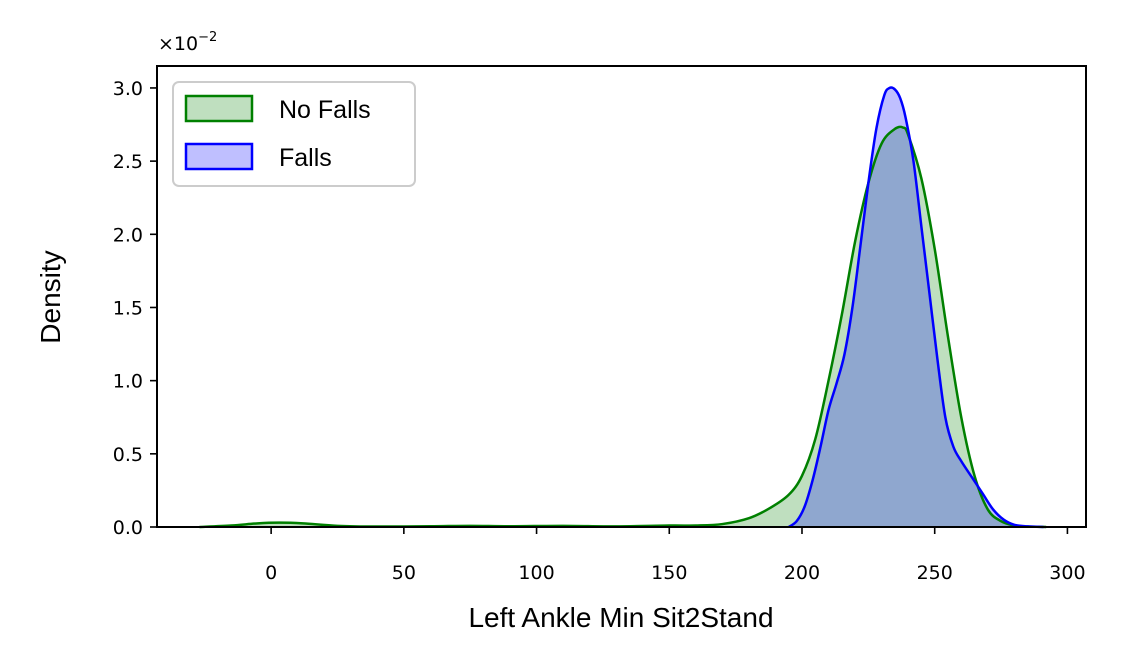  What do you see at coordinates (536, 573) in the screenshot?
I see `x-tick-label: 100` at bounding box center [536, 573].